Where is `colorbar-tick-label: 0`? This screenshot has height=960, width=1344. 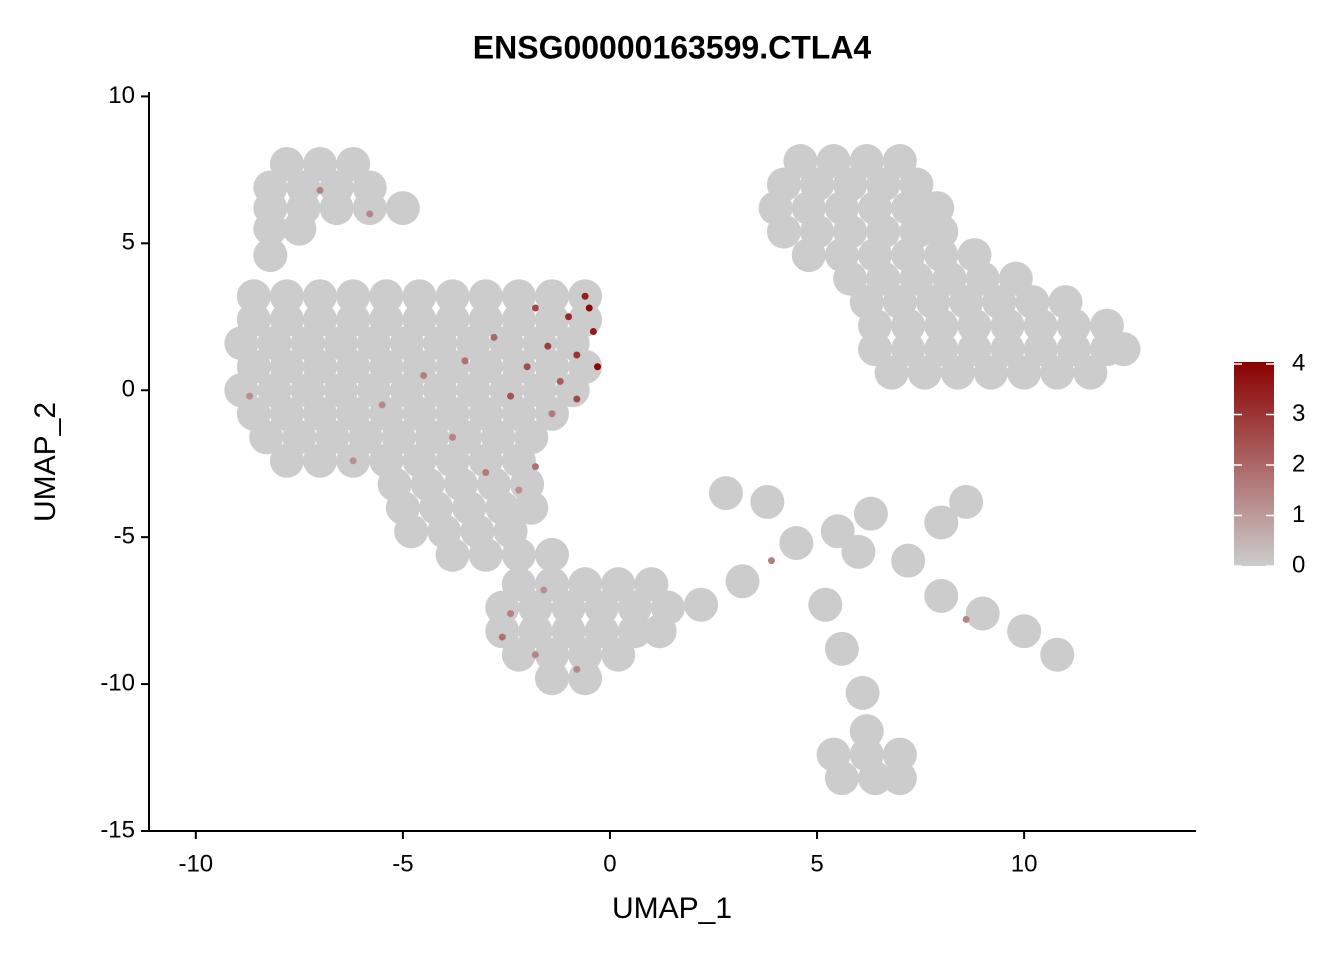
colorbar-tick-label: 0 is located at coordinates (1298, 564).